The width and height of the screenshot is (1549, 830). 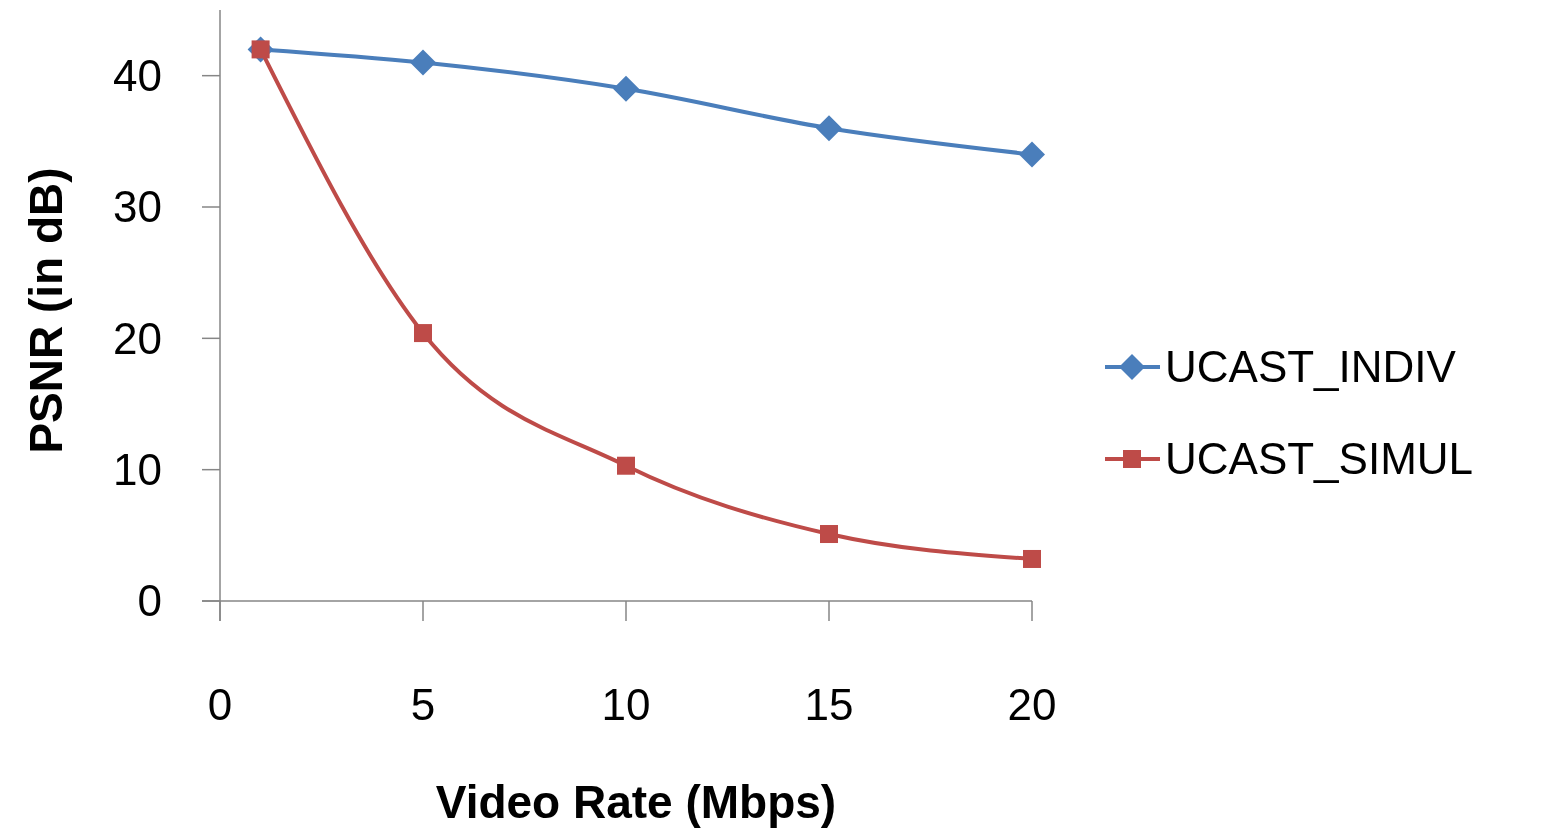 I want to click on x-tick-label: 20, so click(x=1032, y=704).